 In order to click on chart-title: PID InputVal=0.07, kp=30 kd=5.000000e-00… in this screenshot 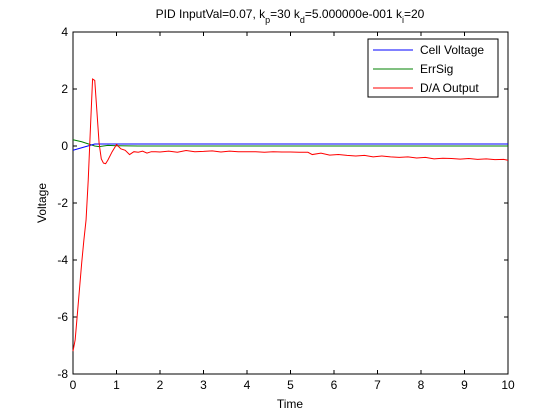, I will do `click(290, 16)`.